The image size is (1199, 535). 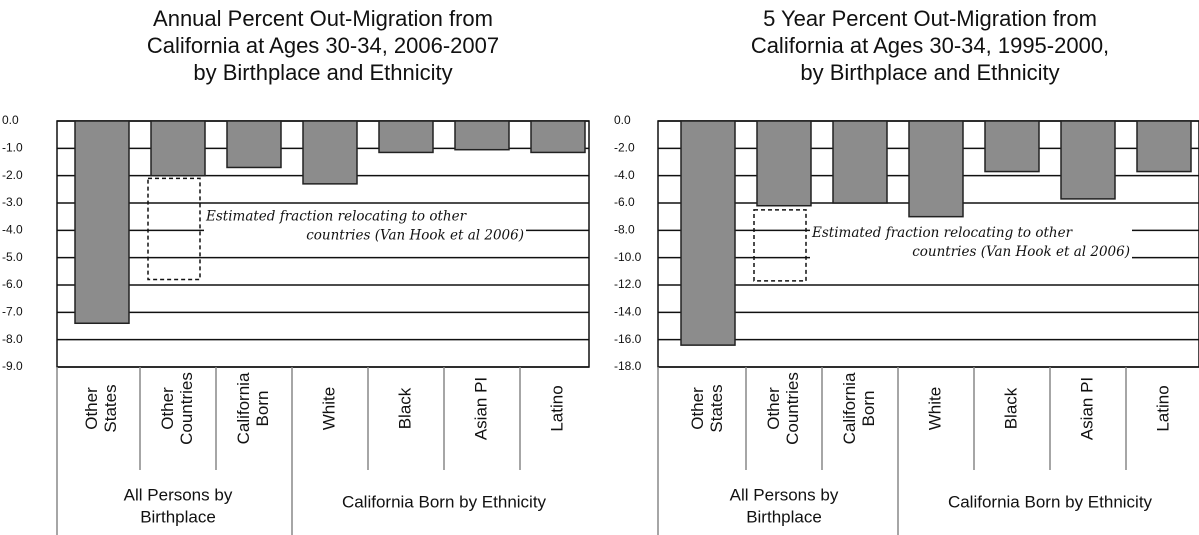 I want to click on y-tick-label: -1.0, so click(x=12, y=148).